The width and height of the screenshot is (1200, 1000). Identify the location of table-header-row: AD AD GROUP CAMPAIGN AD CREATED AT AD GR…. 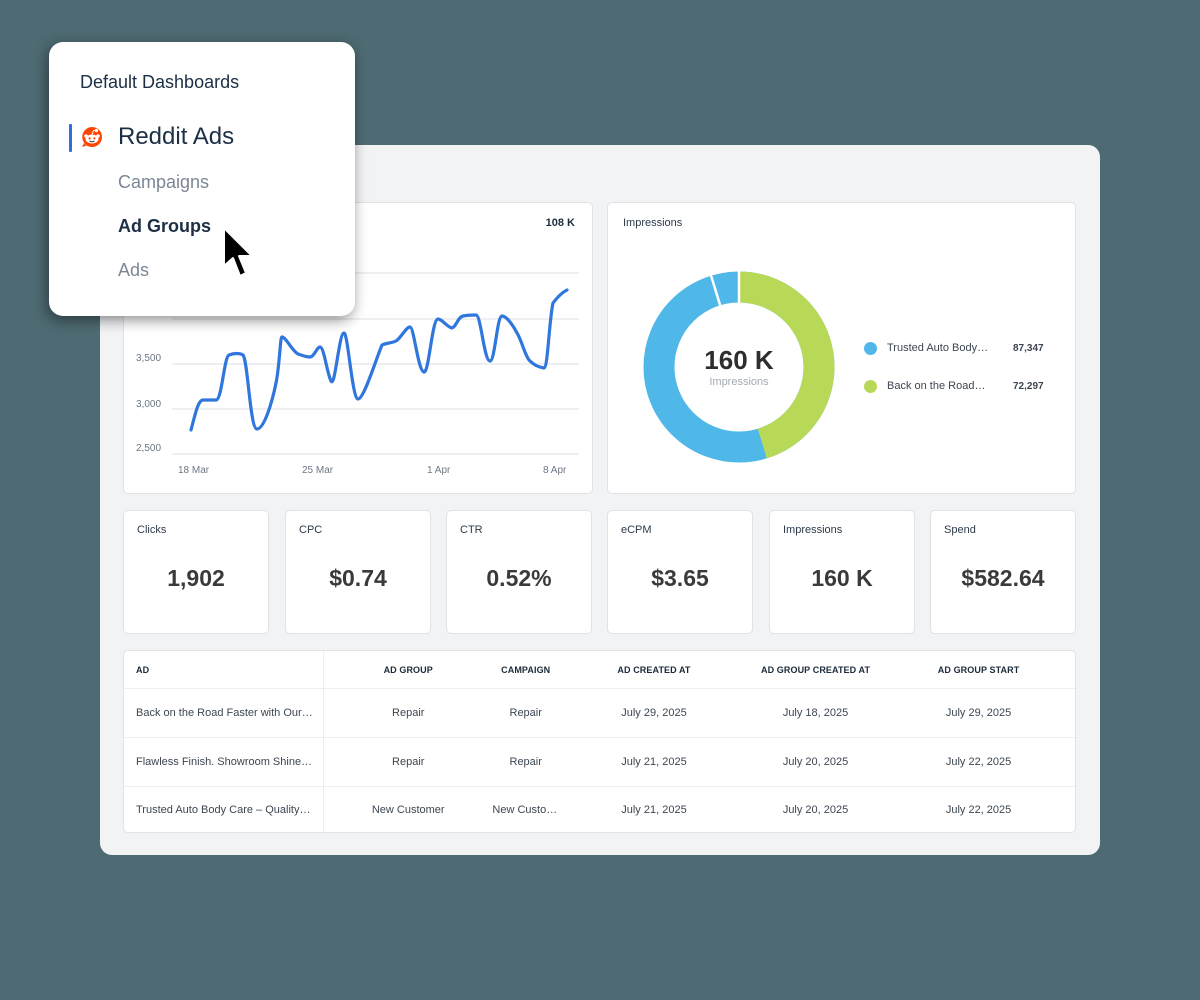
(599, 670).